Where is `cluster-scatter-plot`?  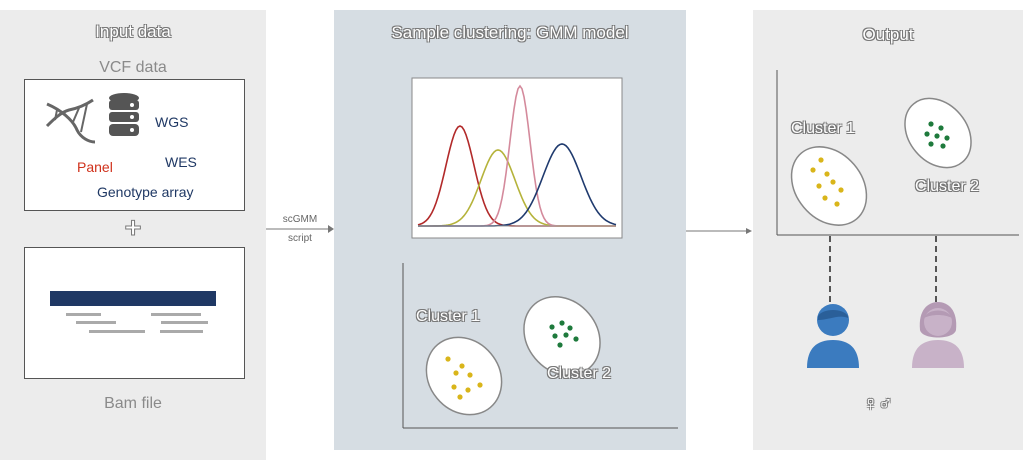
cluster-scatter-plot is located at coordinates (540, 346).